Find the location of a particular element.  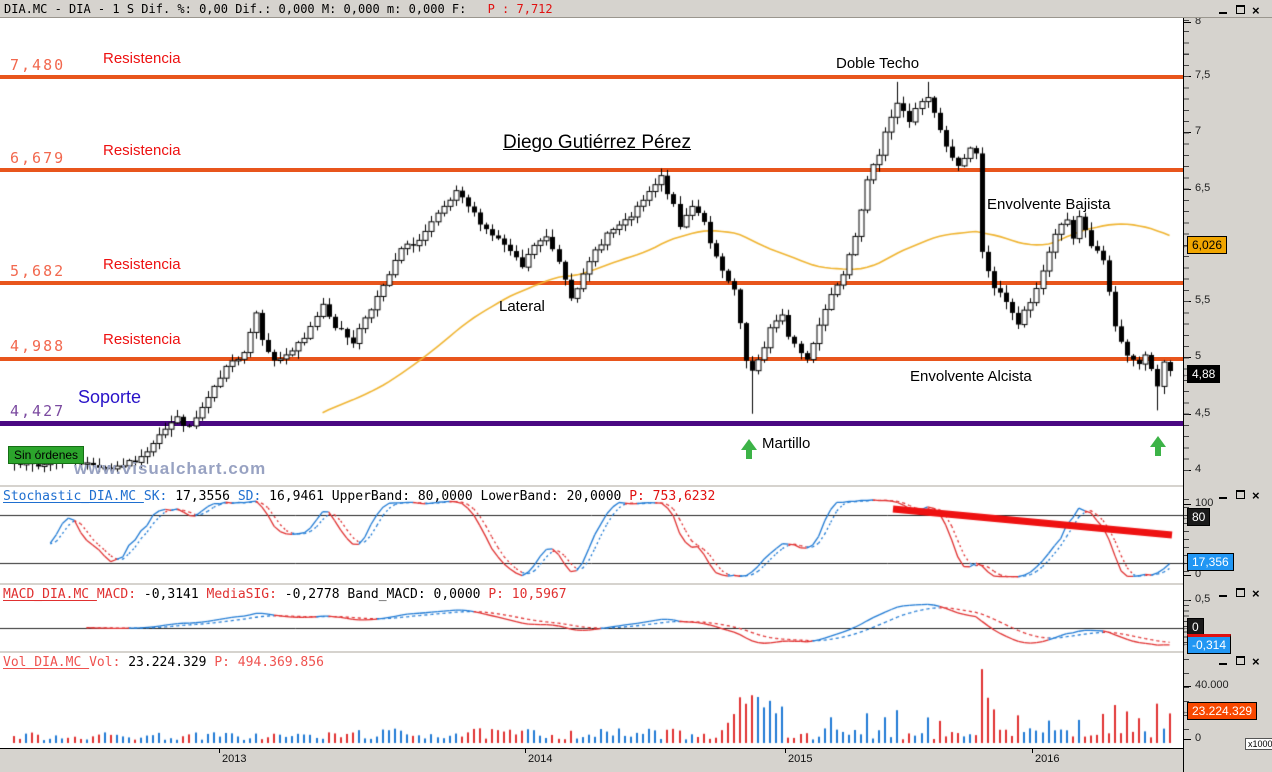

vol-minor-ticks is located at coordinates (1186, 701).